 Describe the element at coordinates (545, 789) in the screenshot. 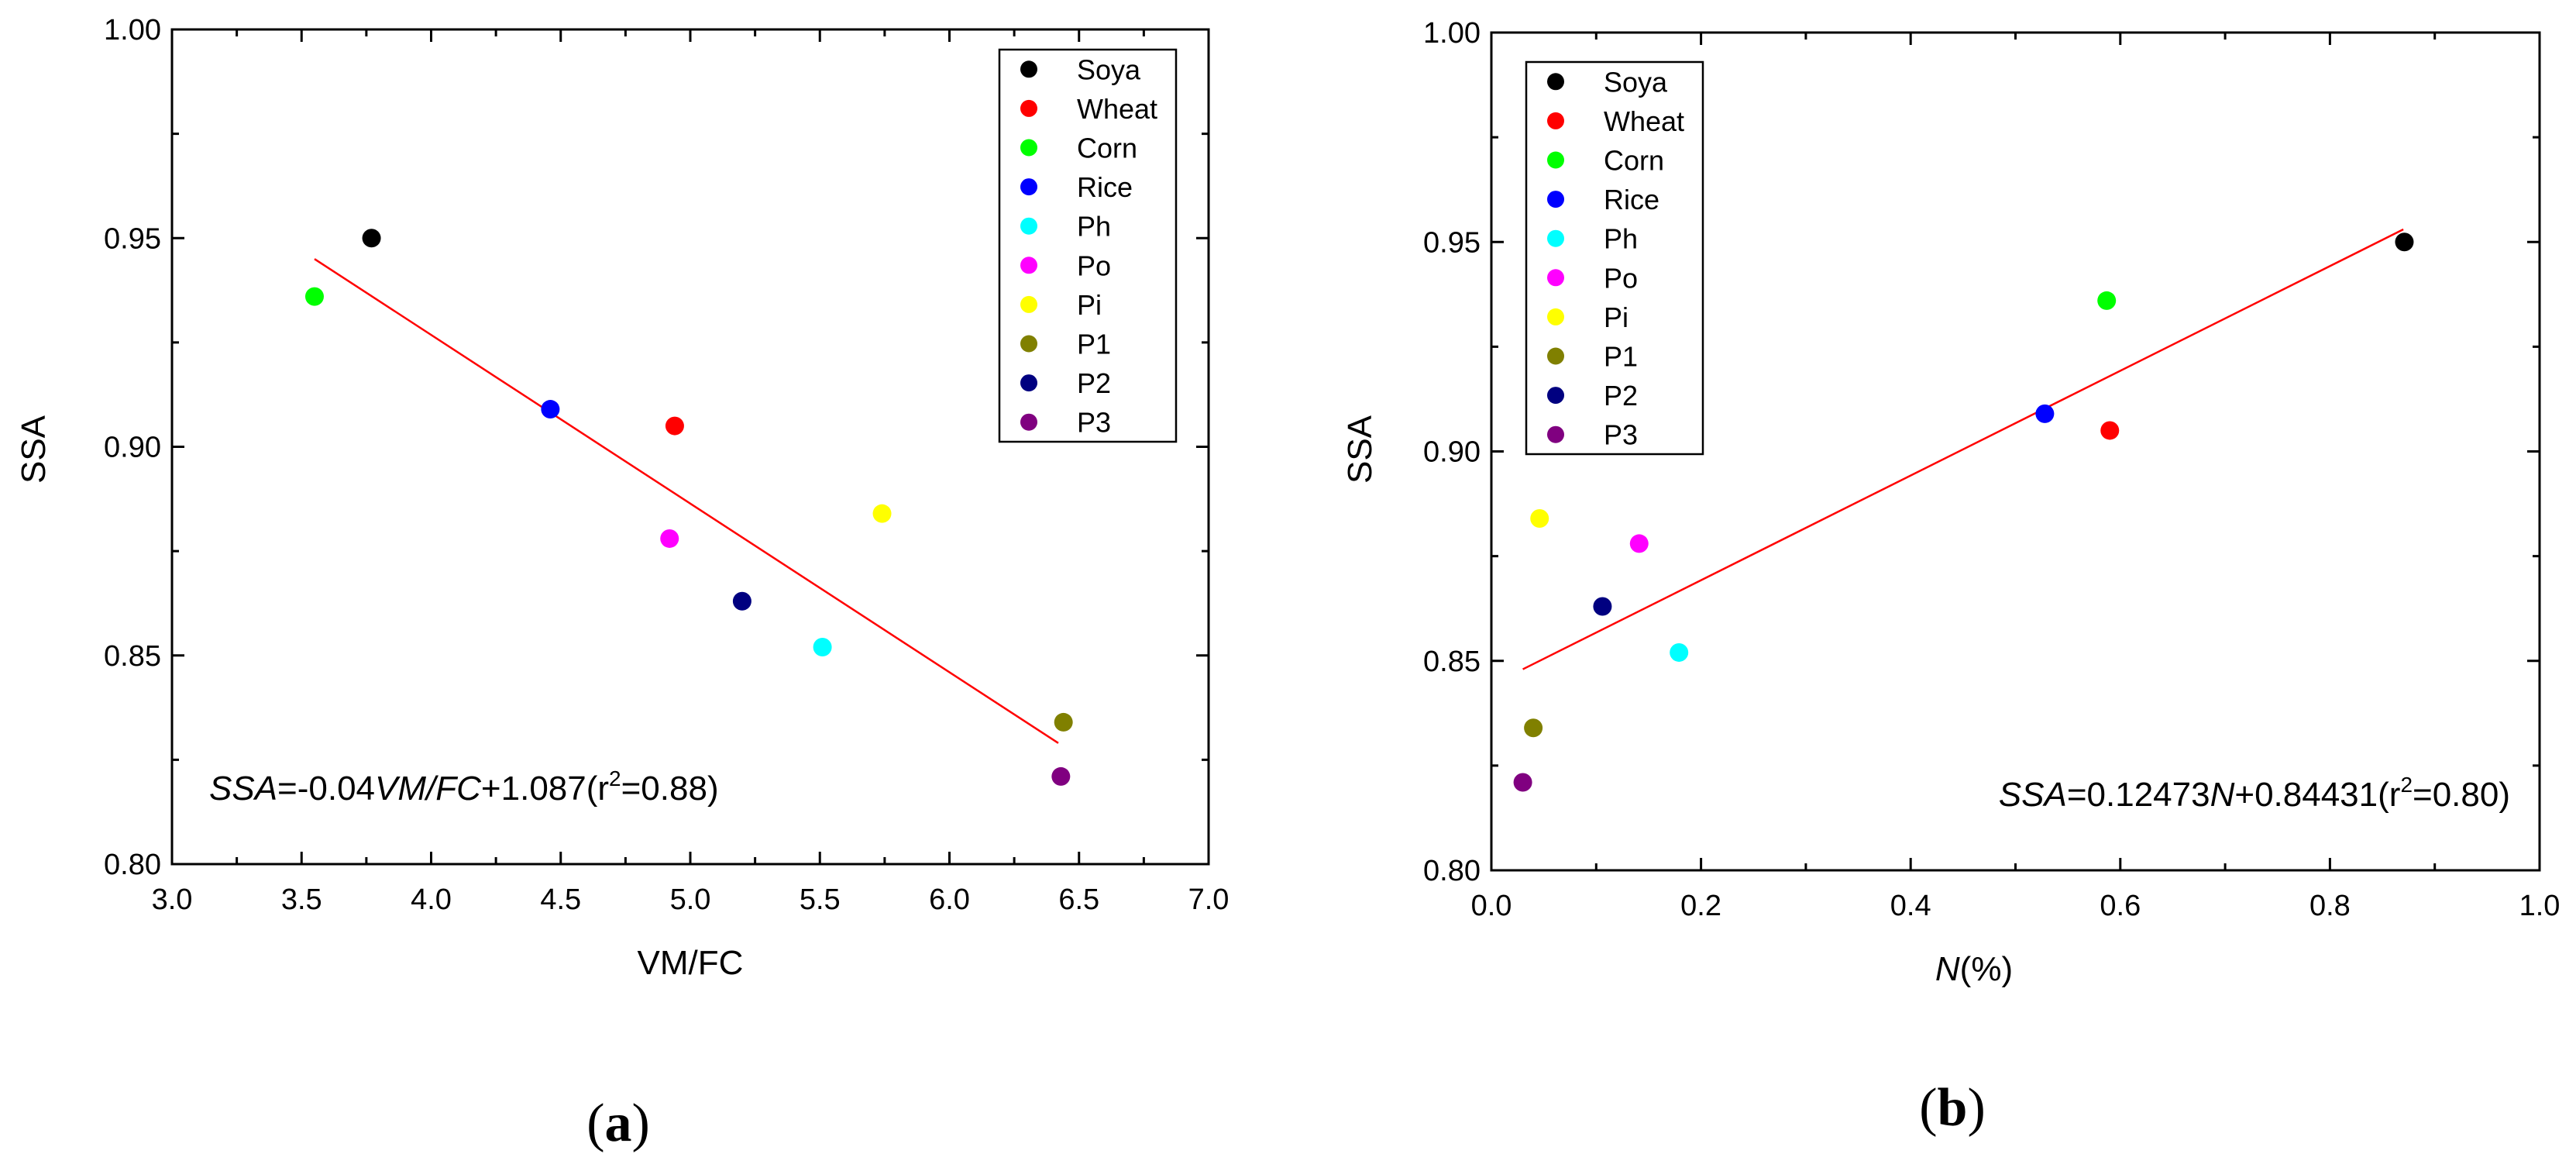

I see `text-part: +1.087(r` at that location.